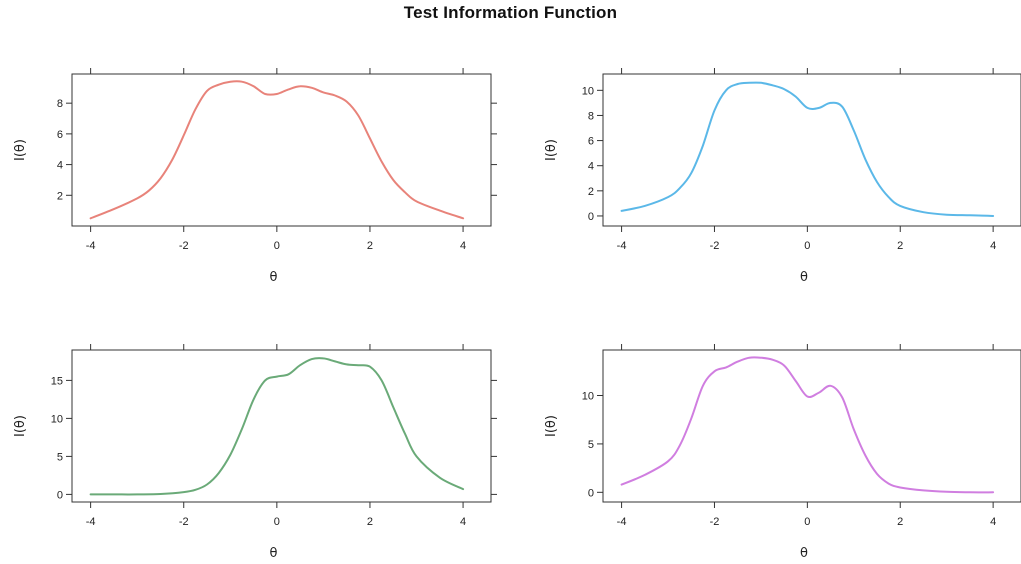 The image size is (1021, 564). I want to click on y-tick-label: 15, so click(57, 381).